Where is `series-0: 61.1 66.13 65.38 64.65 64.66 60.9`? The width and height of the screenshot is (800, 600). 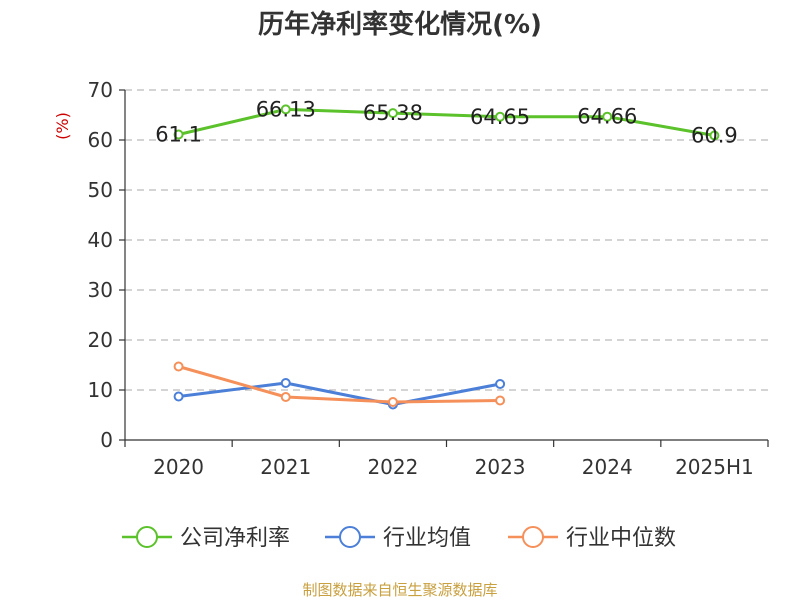 series-0: 61.1 66.13 65.38 64.65 64.66 60.9 is located at coordinates (446, 122).